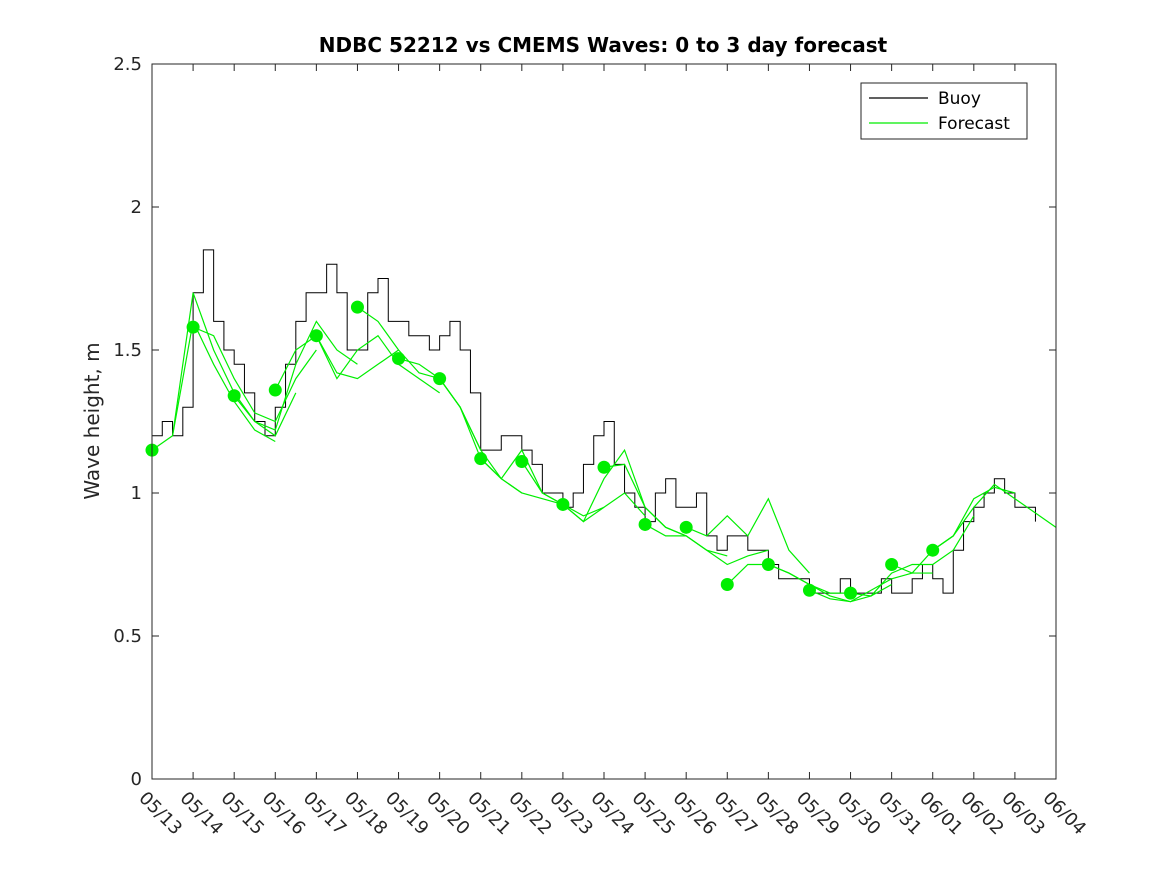  I want to click on y-axis-label: Wave height, m, so click(92, 420).